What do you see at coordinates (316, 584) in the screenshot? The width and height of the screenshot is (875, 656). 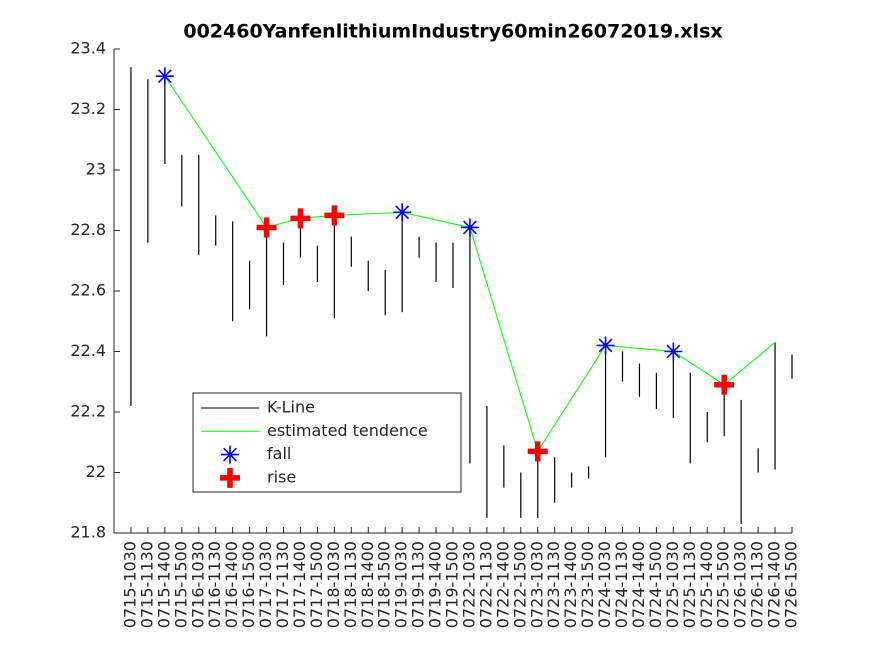 I see `x-tick-label: 0717-1500` at bounding box center [316, 584].